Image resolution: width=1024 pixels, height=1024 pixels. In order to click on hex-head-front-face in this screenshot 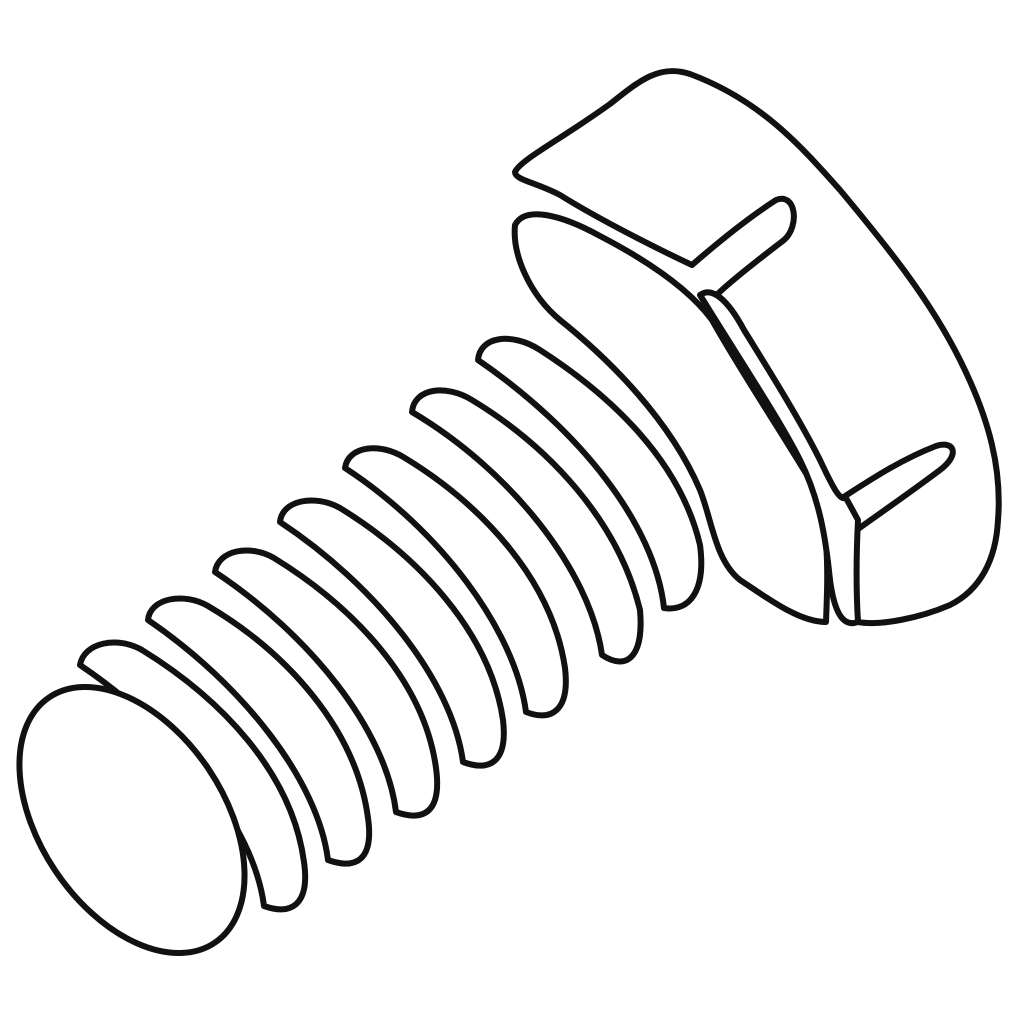, I will do `click(671, 418)`.